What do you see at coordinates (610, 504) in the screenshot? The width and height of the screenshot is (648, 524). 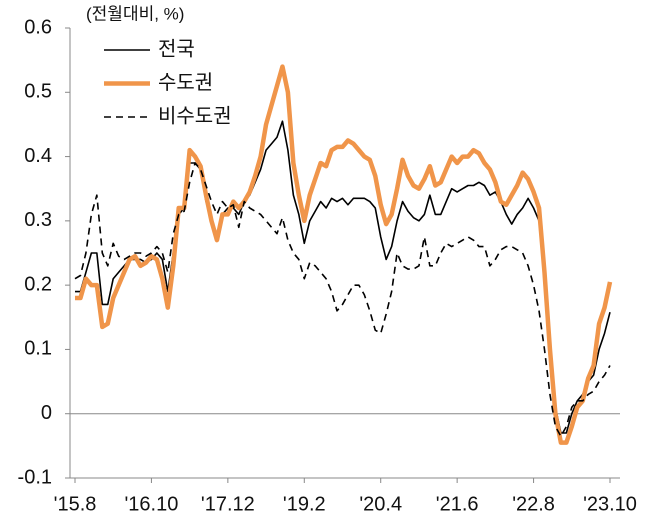 I see `x-tick-label: '23.10` at bounding box center [610, 504].